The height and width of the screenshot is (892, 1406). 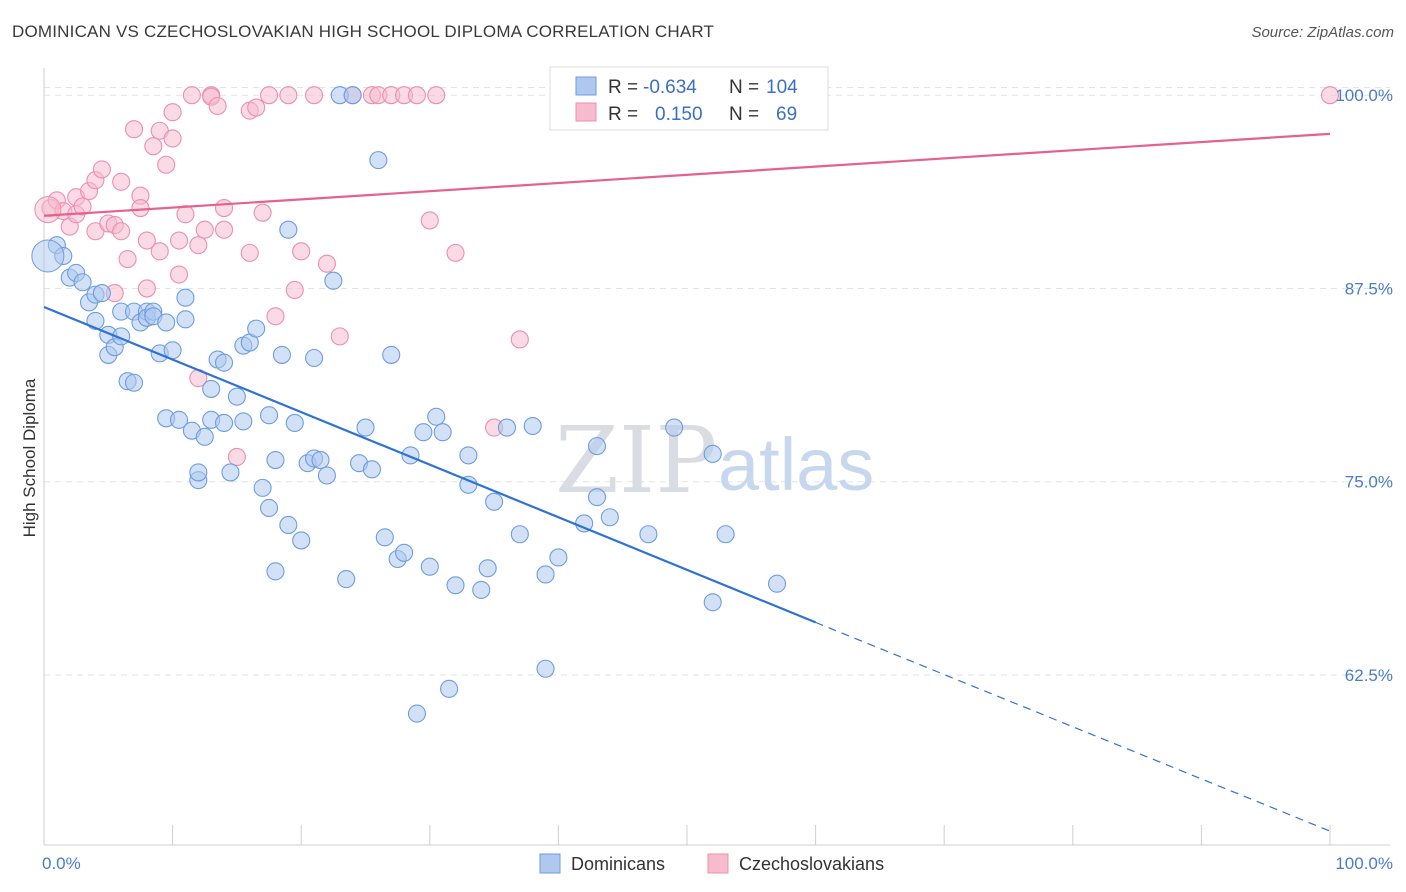 What do you see at coordinates (623, 114) in the screenshot?
I see `legend-r-label-2: R =` at bounding box center [623, 114].